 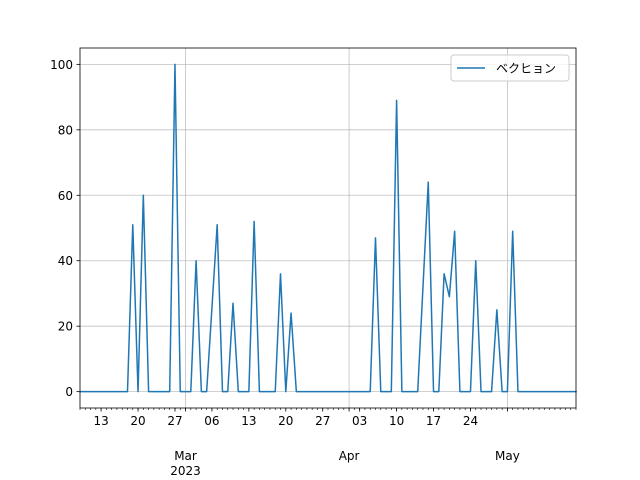 What do you see at coordinates (65, 327) in the screenshot?
I see `y-tick-label: 20` at bounding box center [65, 327].